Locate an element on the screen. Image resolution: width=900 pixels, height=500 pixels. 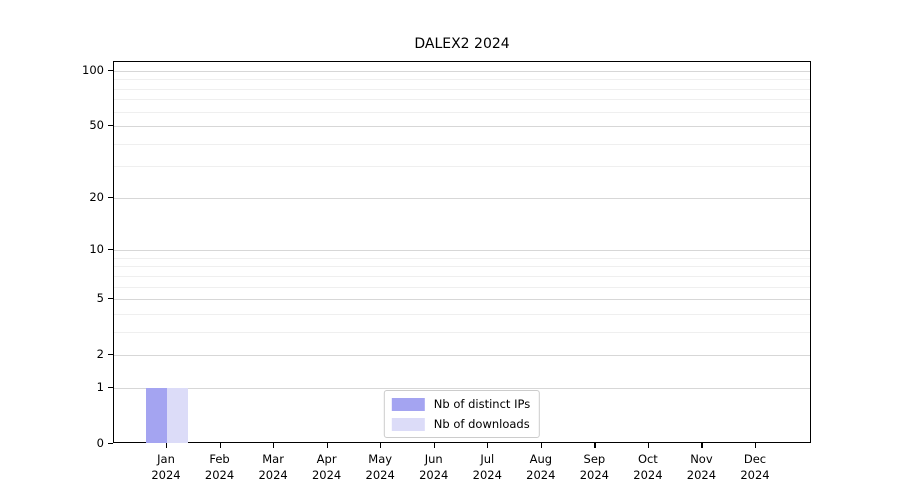
y-tick-label: 100 is located at coordinates (93, 70).